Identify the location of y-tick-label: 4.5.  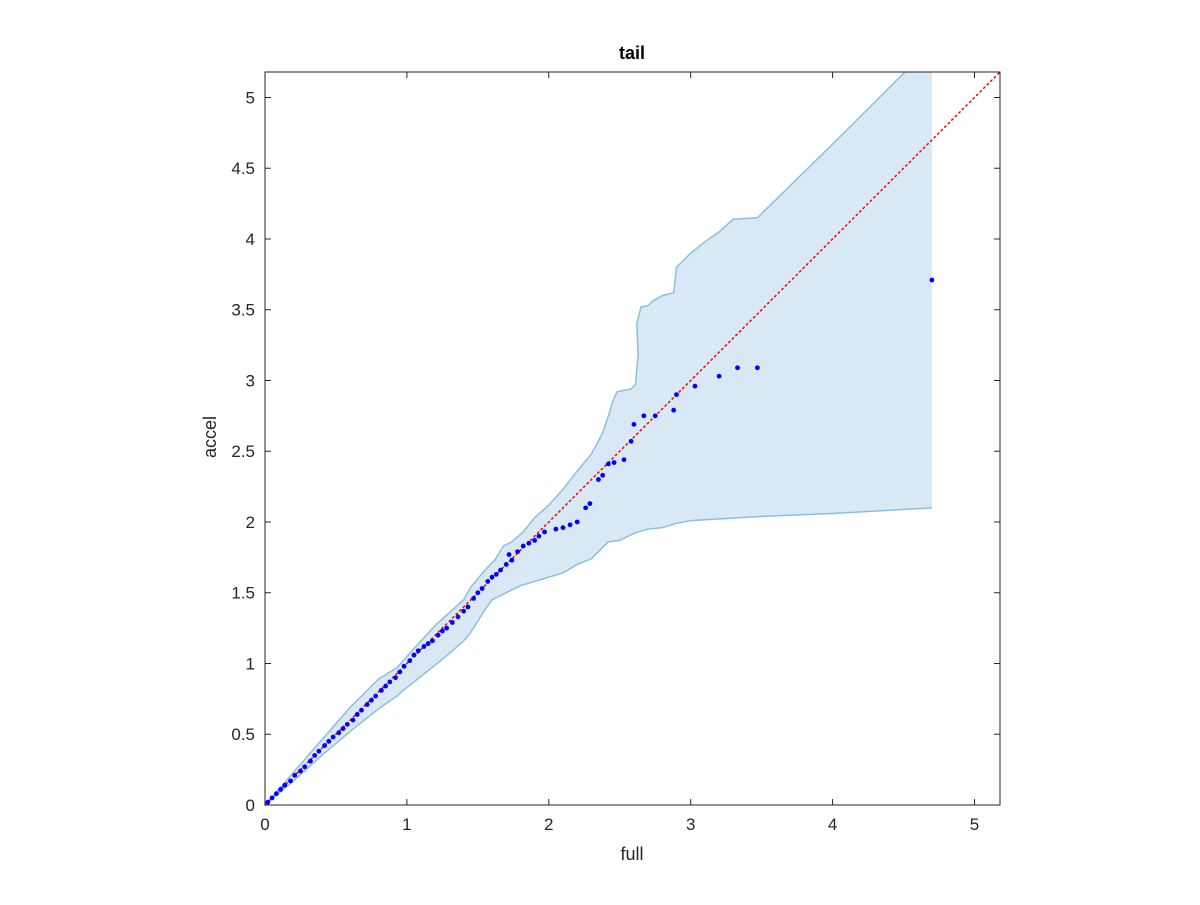
(243, 168).